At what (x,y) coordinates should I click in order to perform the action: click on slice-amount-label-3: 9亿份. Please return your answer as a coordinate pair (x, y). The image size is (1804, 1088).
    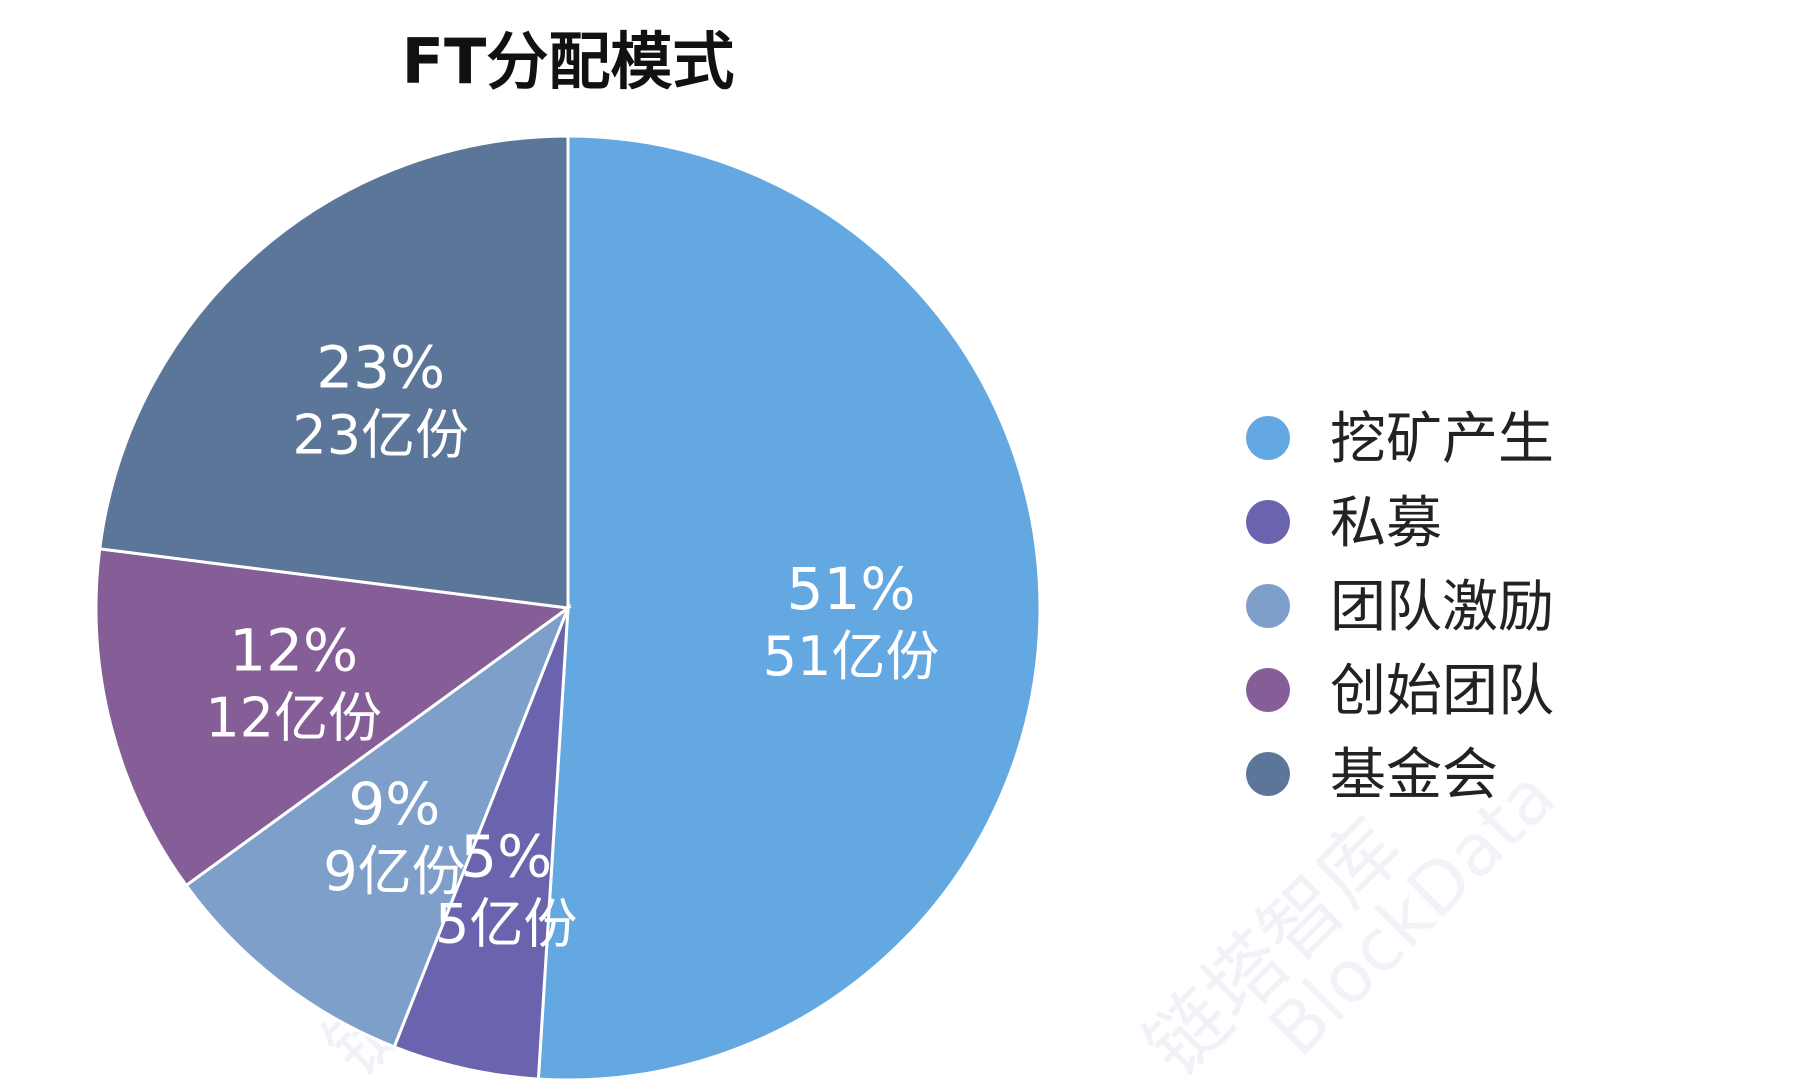
    Looking at the image, I should click on (394, 871).